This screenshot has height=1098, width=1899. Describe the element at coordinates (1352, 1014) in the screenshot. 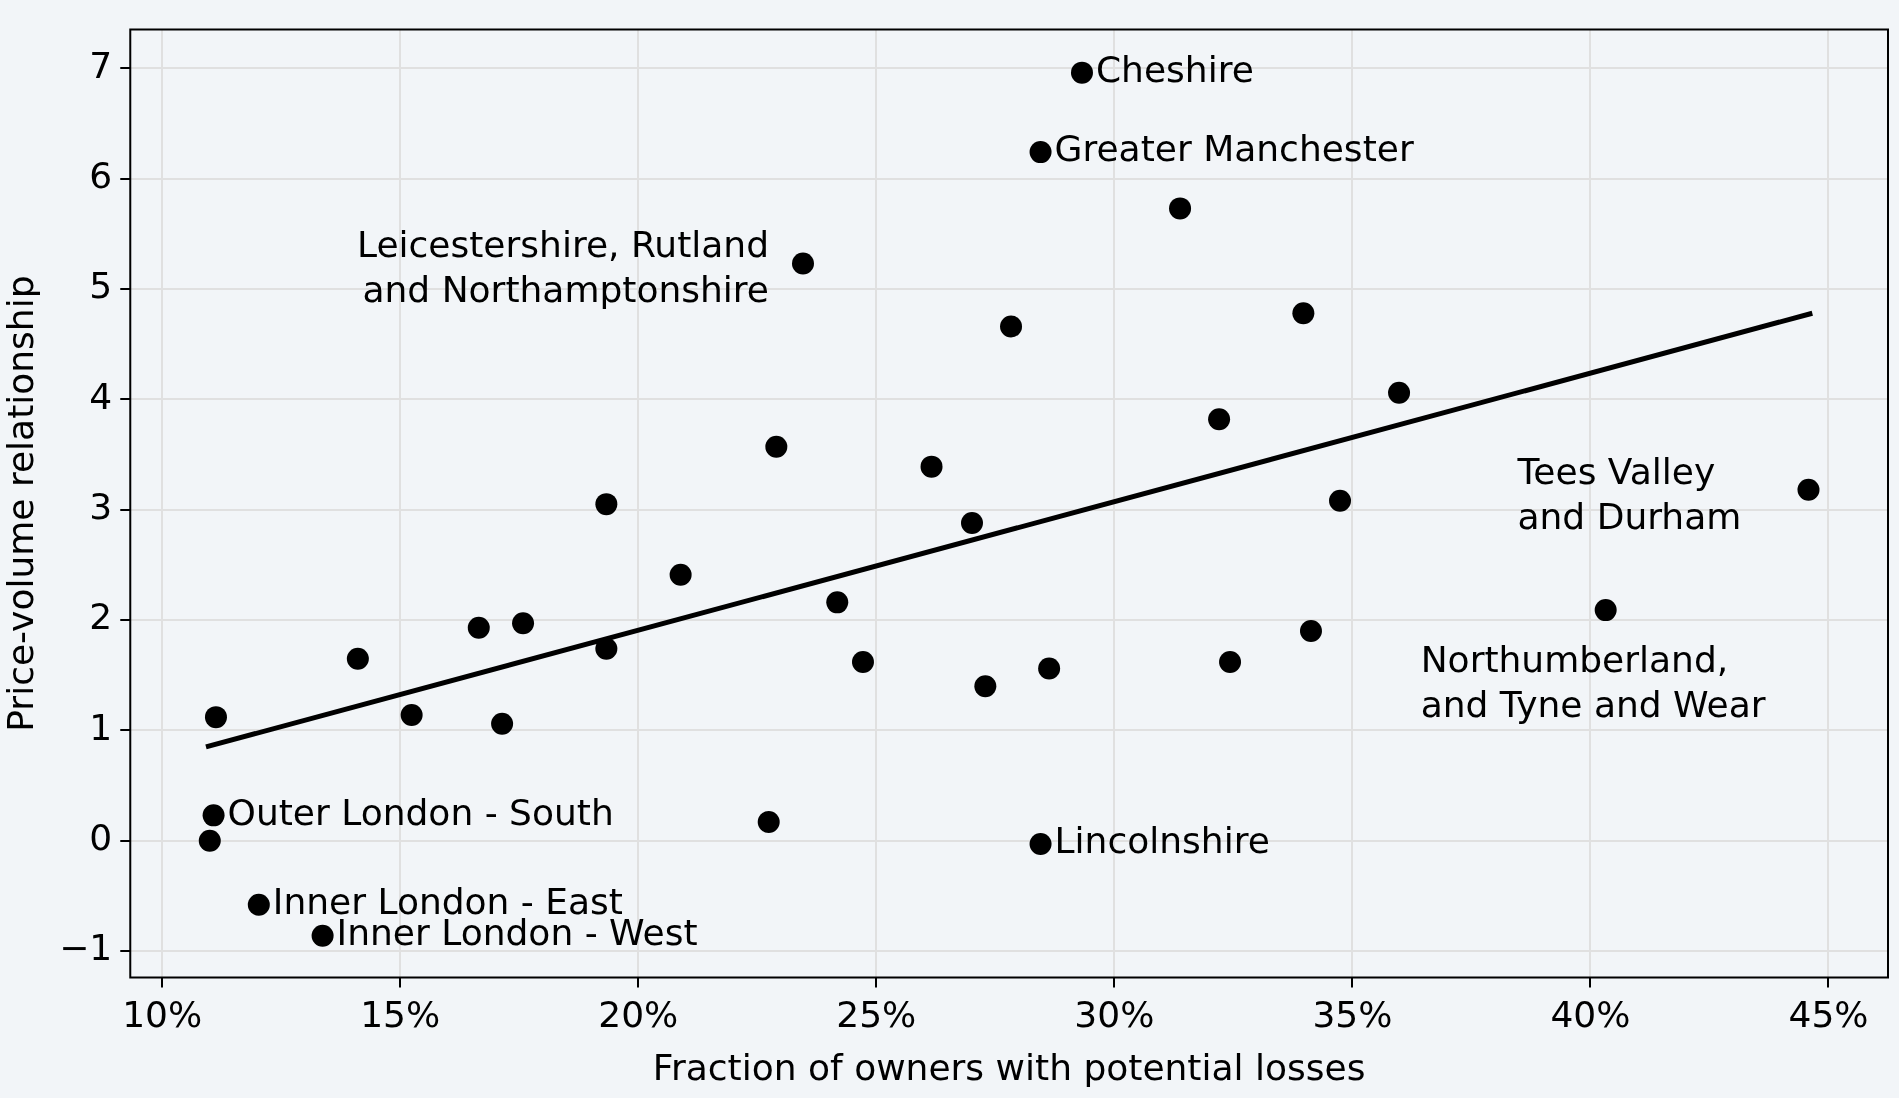

I see `x-tick-label: 35%` at that location.